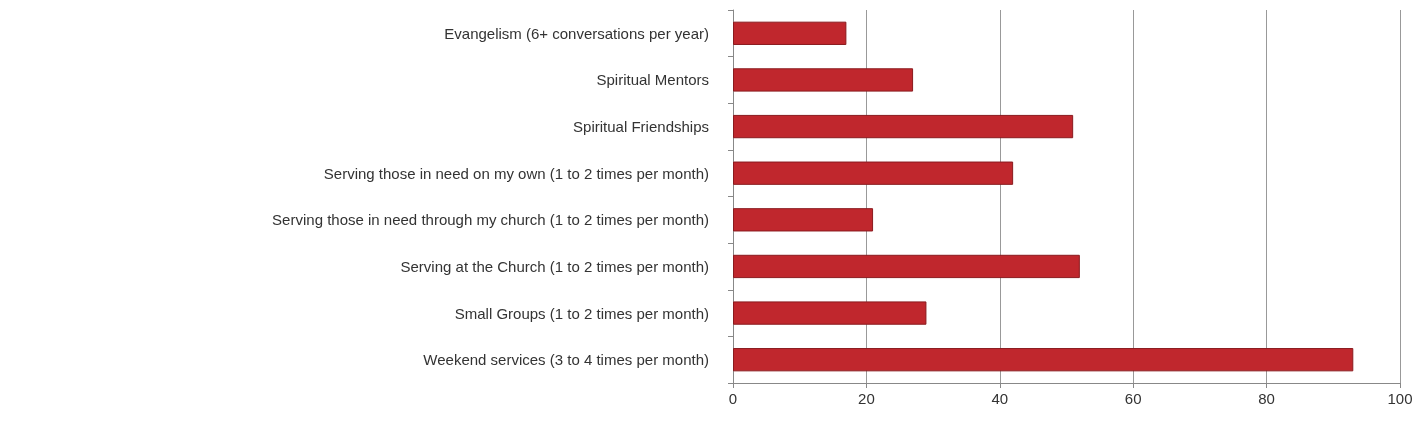 Image resolution: width=1424 pixels, height=421 pixels. I want to click on x-tick-label: 80, so click(1266, 398).